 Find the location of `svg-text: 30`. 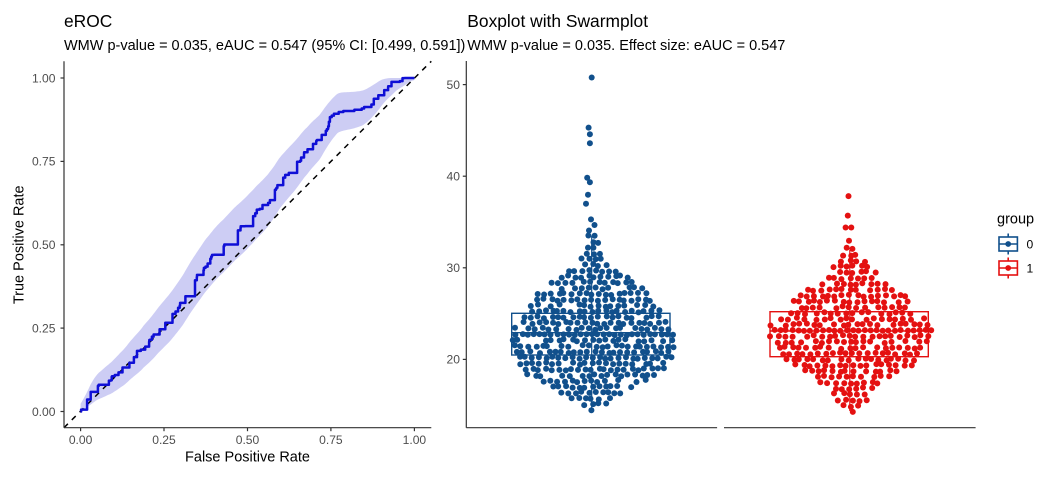

svg-text: 30 is located at coordinates (454, 268).